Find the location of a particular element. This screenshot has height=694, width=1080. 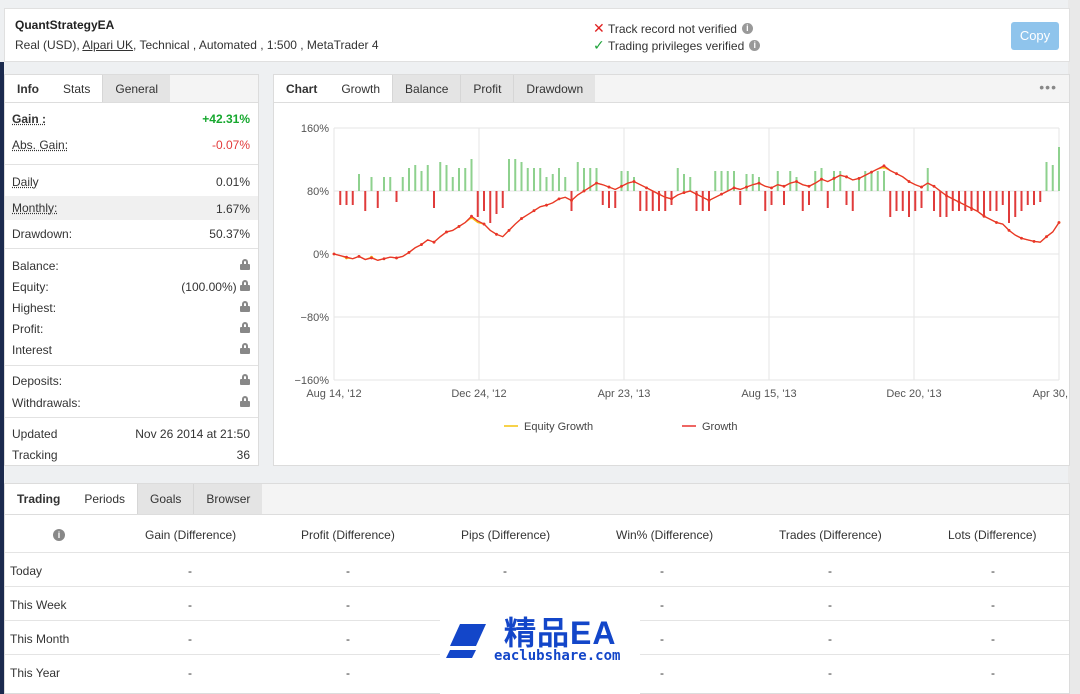

row-label: This Week is located at coordinates (38, 605).